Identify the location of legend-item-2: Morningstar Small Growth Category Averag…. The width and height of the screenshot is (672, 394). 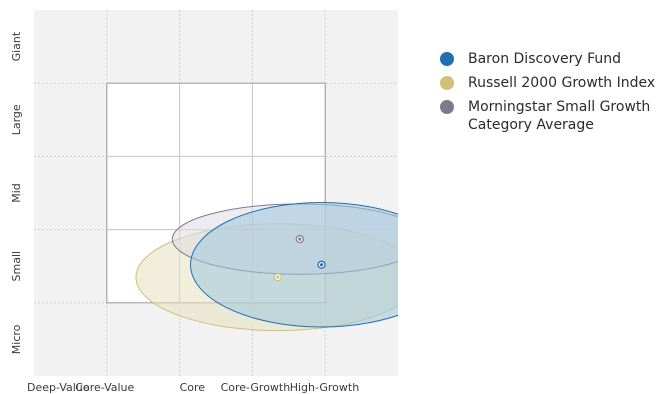
(556, 116).